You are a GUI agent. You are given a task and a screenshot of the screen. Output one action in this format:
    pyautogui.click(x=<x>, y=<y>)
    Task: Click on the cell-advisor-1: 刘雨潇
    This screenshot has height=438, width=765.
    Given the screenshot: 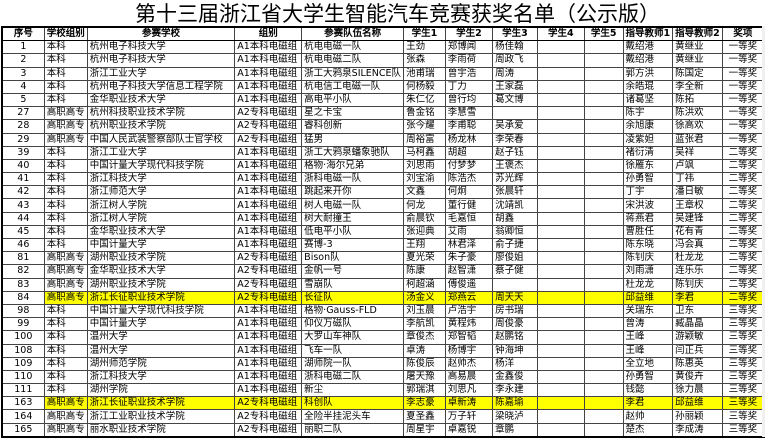 What is the action you would take?
    pyautogui.click(x=648, y=271)
    